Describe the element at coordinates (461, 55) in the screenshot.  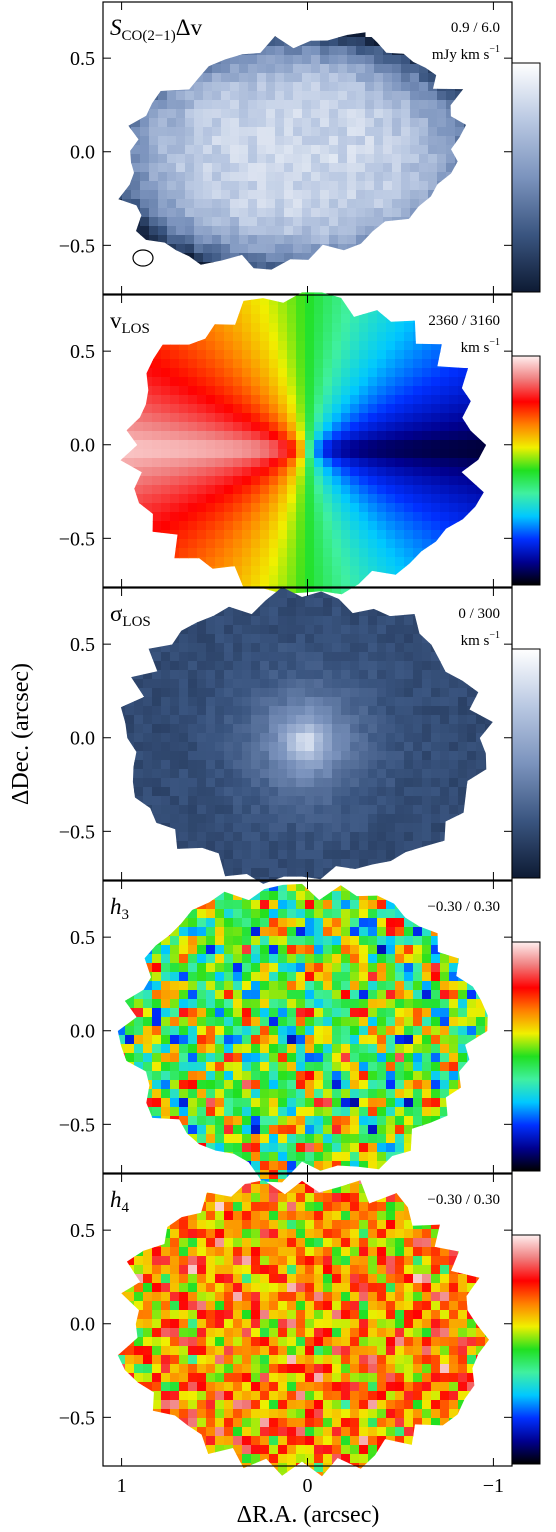
I see `unit-text: mJy km s` at that location.